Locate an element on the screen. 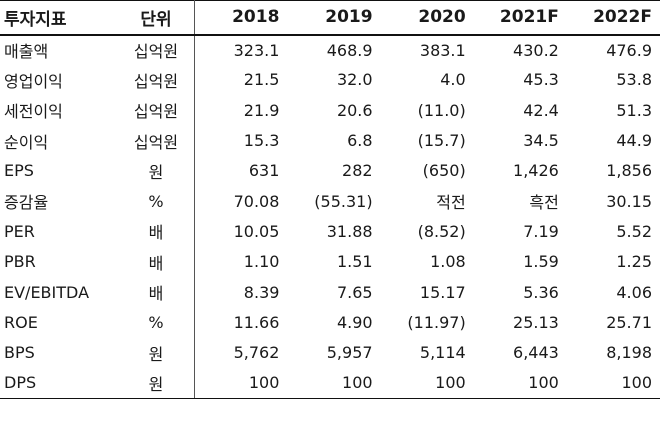 The width and height of the screenshot is (670, 424). row-value: (11.97) is located at coordinates (436, 322).